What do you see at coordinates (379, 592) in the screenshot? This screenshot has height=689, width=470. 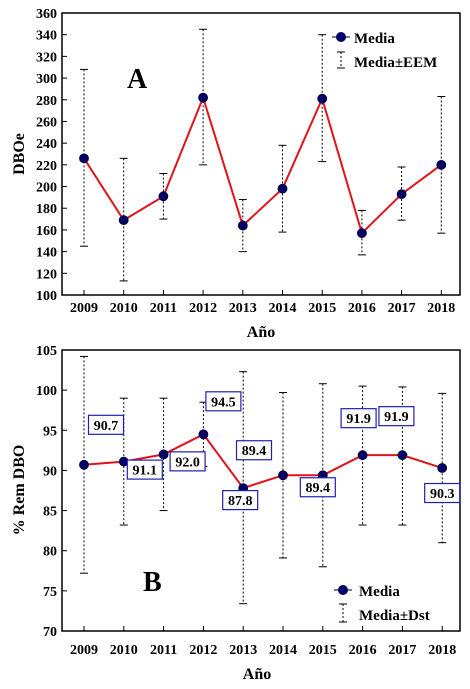 I see `panel-b-legend-media: Media` at bounding box center [379, 592].